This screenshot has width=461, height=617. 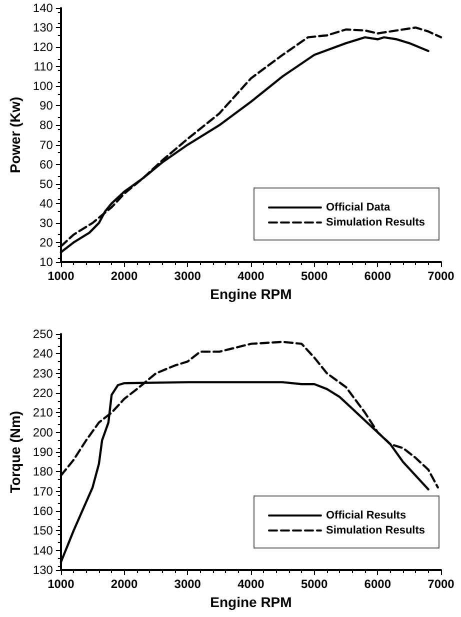 What do you see at coordinates (43, 86) in the screenshot?
I see `y-tick-label: 100` at bounding box center [43, 86].